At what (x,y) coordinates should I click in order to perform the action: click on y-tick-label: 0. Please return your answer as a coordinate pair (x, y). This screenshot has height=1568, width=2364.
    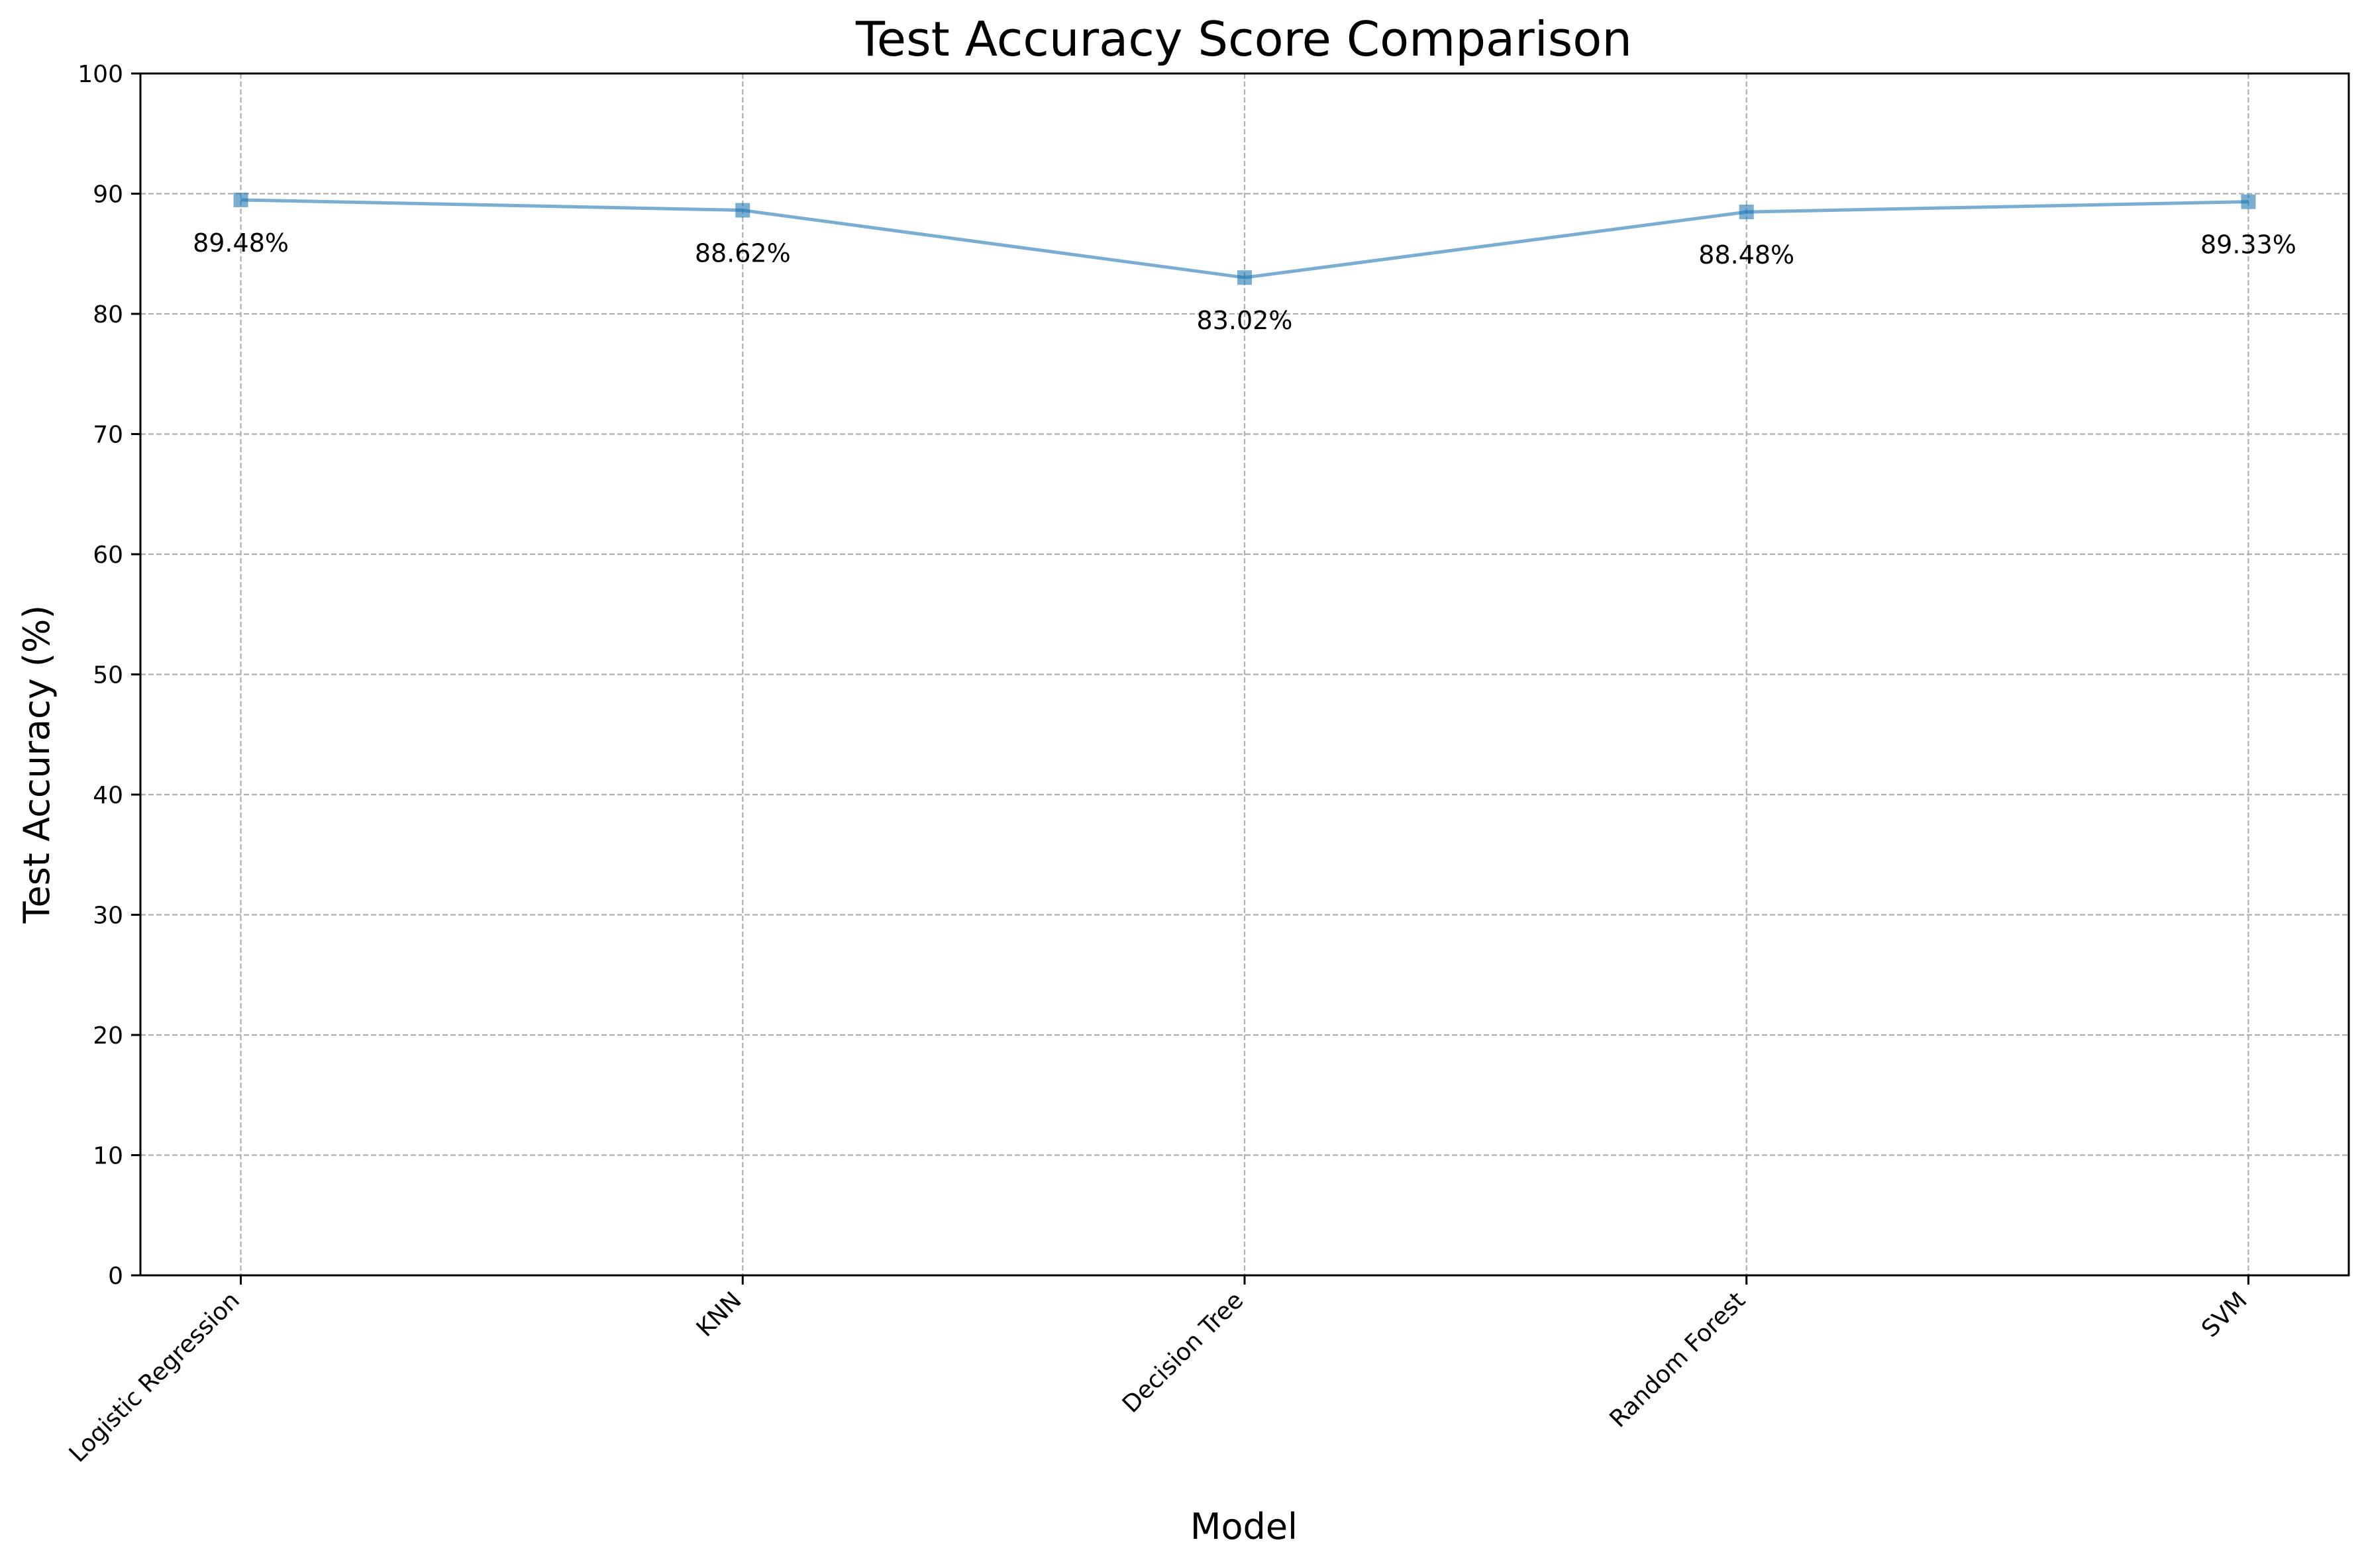
    Looking at the image, I should click on (116, 1276).